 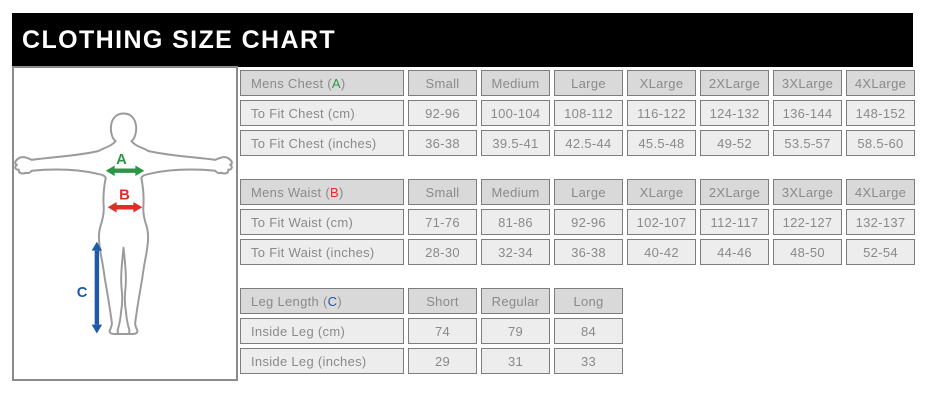 What do you see at coordinates (97, 246) in the screenshot?
I see `leg-arrow-top-head` at bounding box center [97, 246].